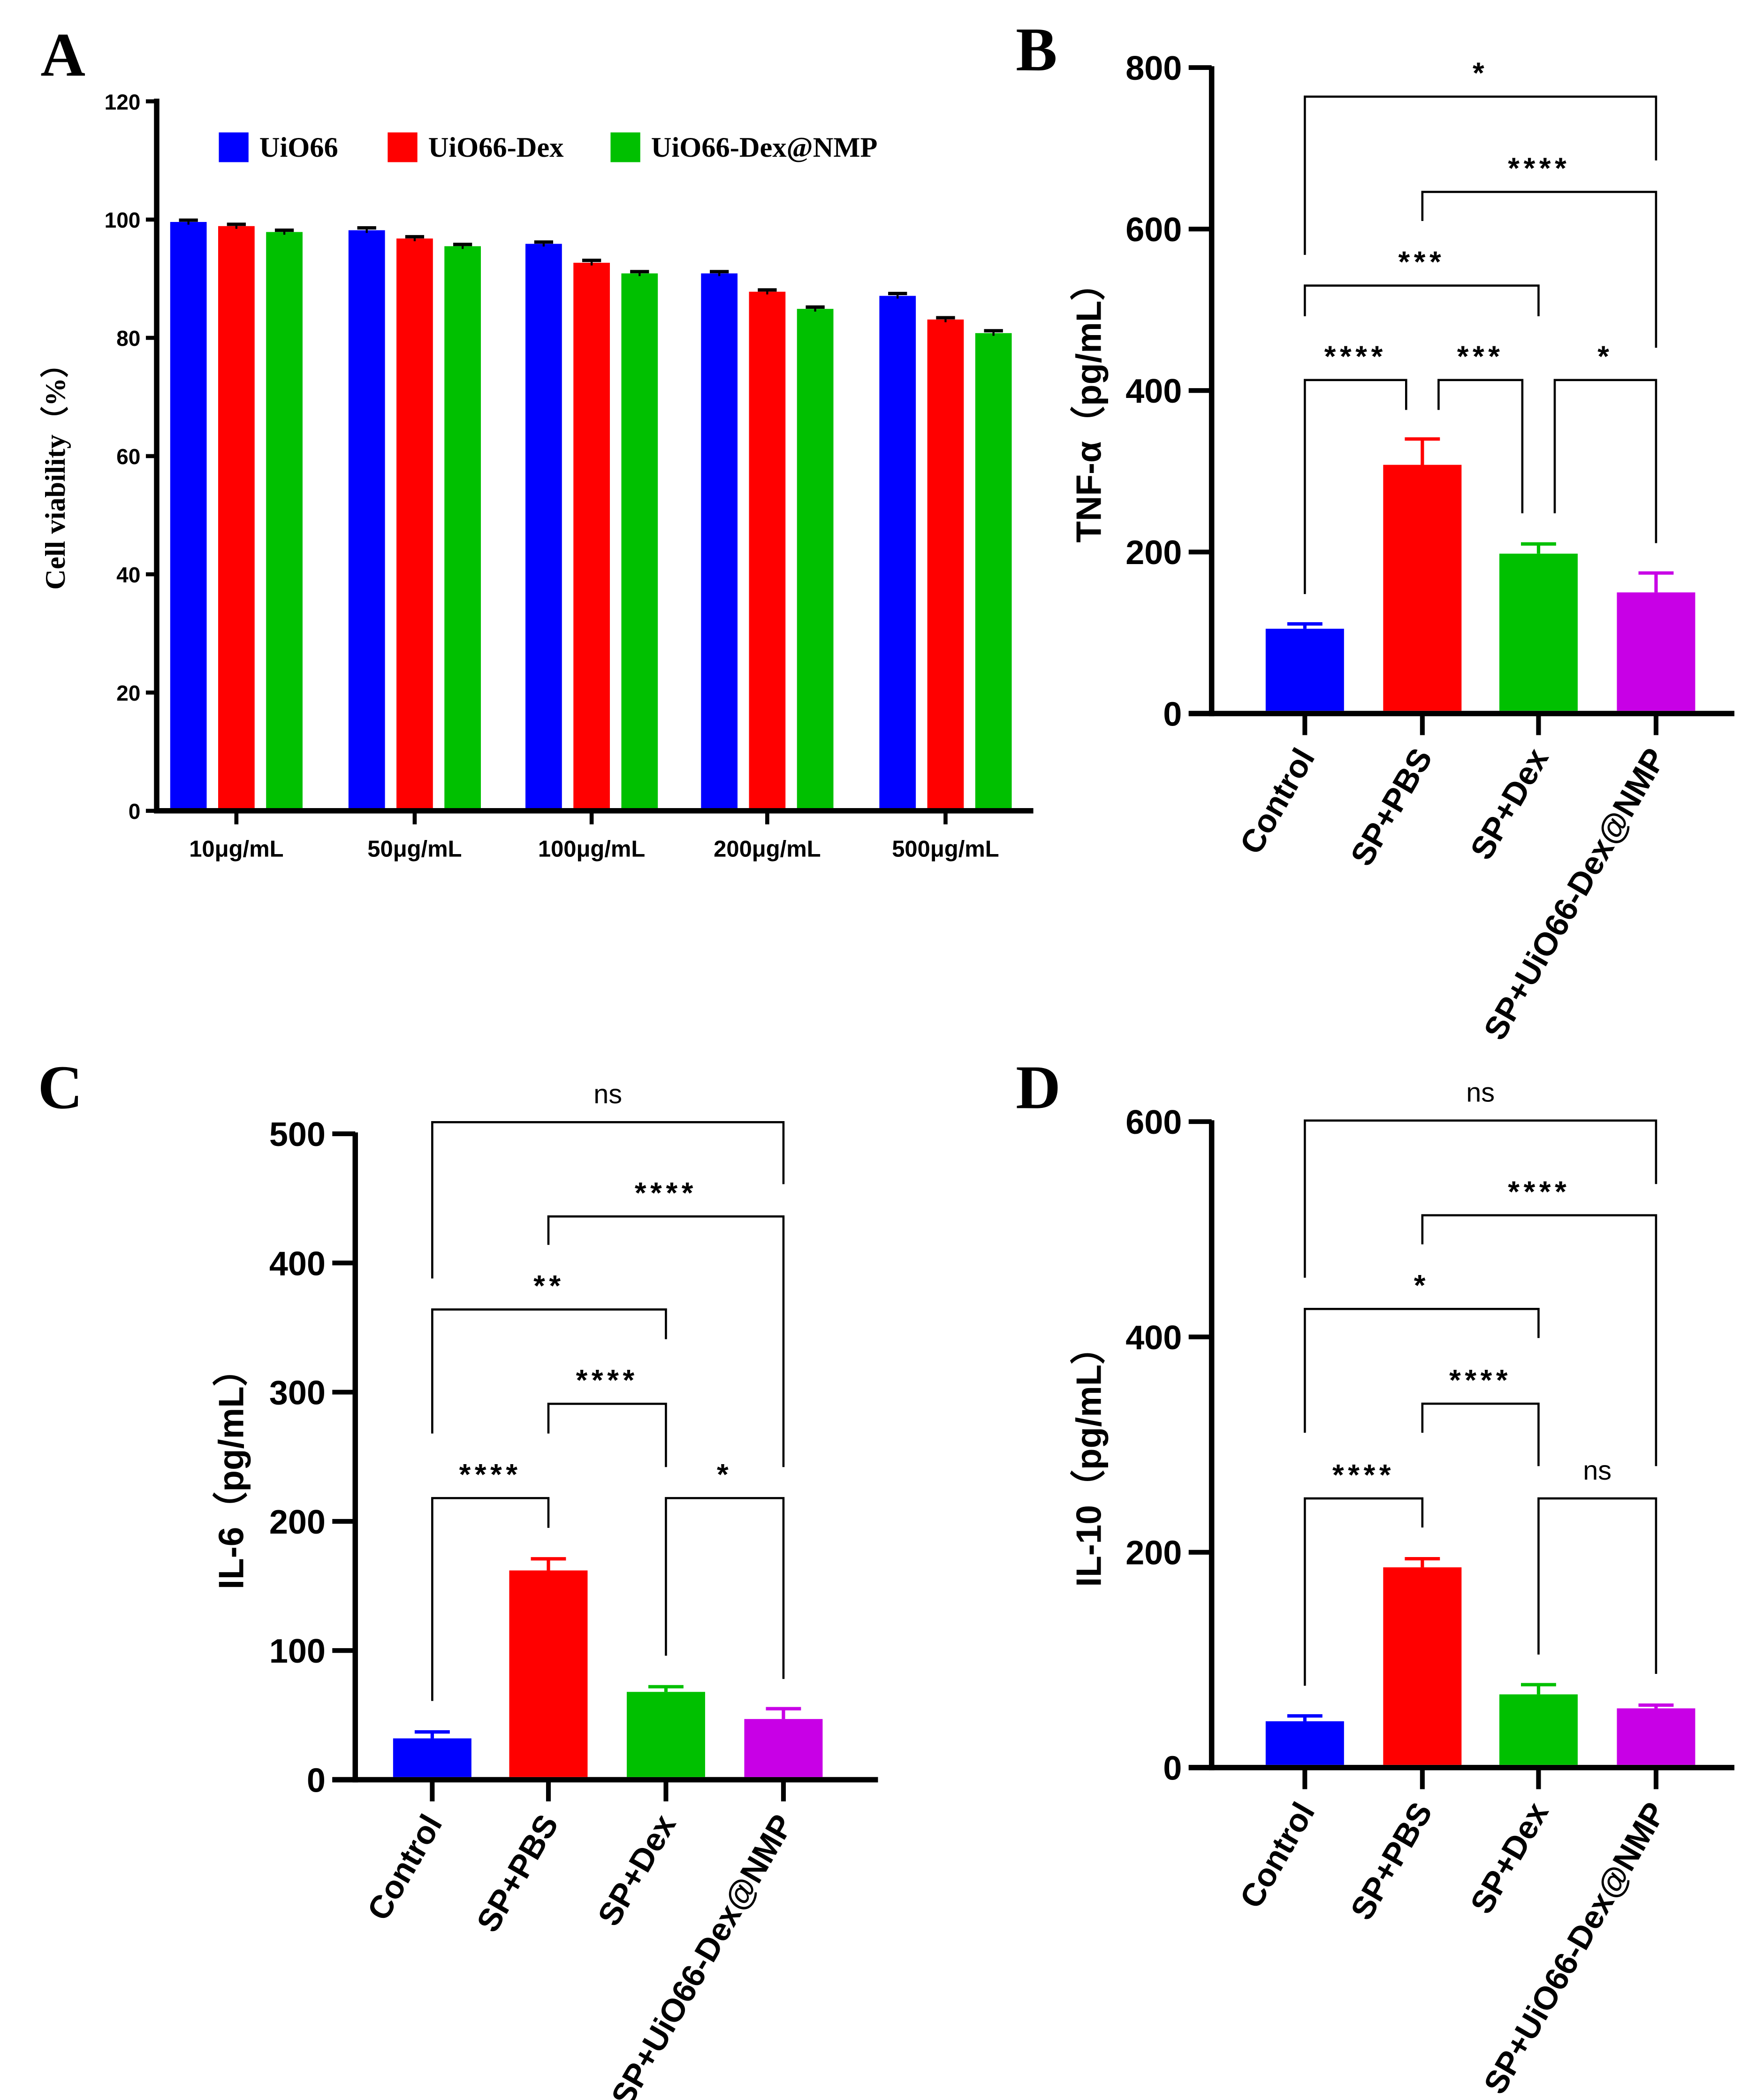 The height and width of the screenshot is (2100, 1756). What do you see at coordinates (1038, 1087) in the screenshot?
I see `panel-letter: D` at bounding box center [1038, 1087].